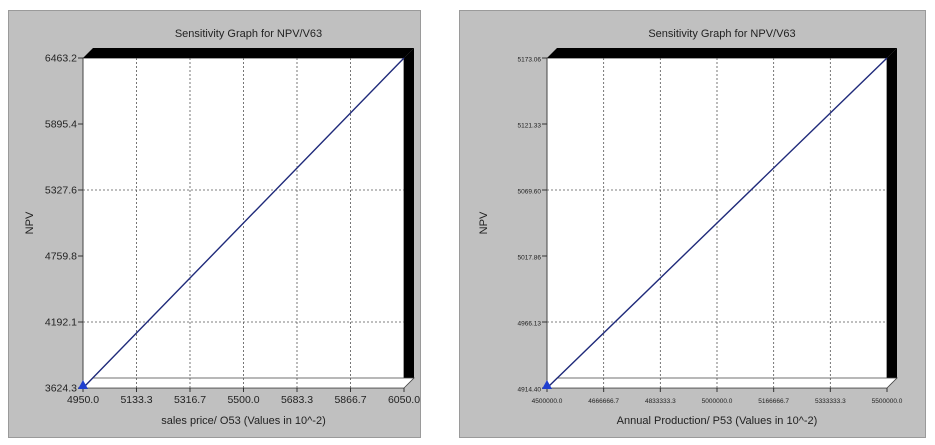  I want to click on y-tick-label: 5895.4, so click(61, 125).